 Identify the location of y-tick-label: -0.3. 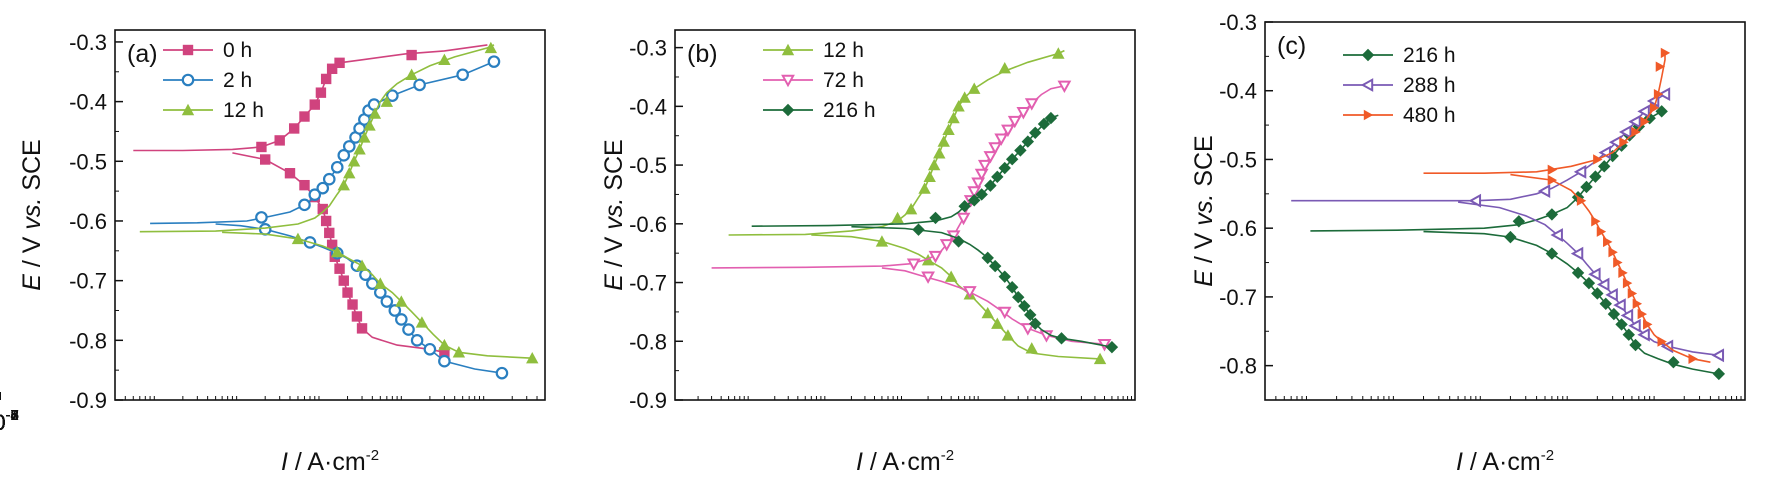
(88, 42).